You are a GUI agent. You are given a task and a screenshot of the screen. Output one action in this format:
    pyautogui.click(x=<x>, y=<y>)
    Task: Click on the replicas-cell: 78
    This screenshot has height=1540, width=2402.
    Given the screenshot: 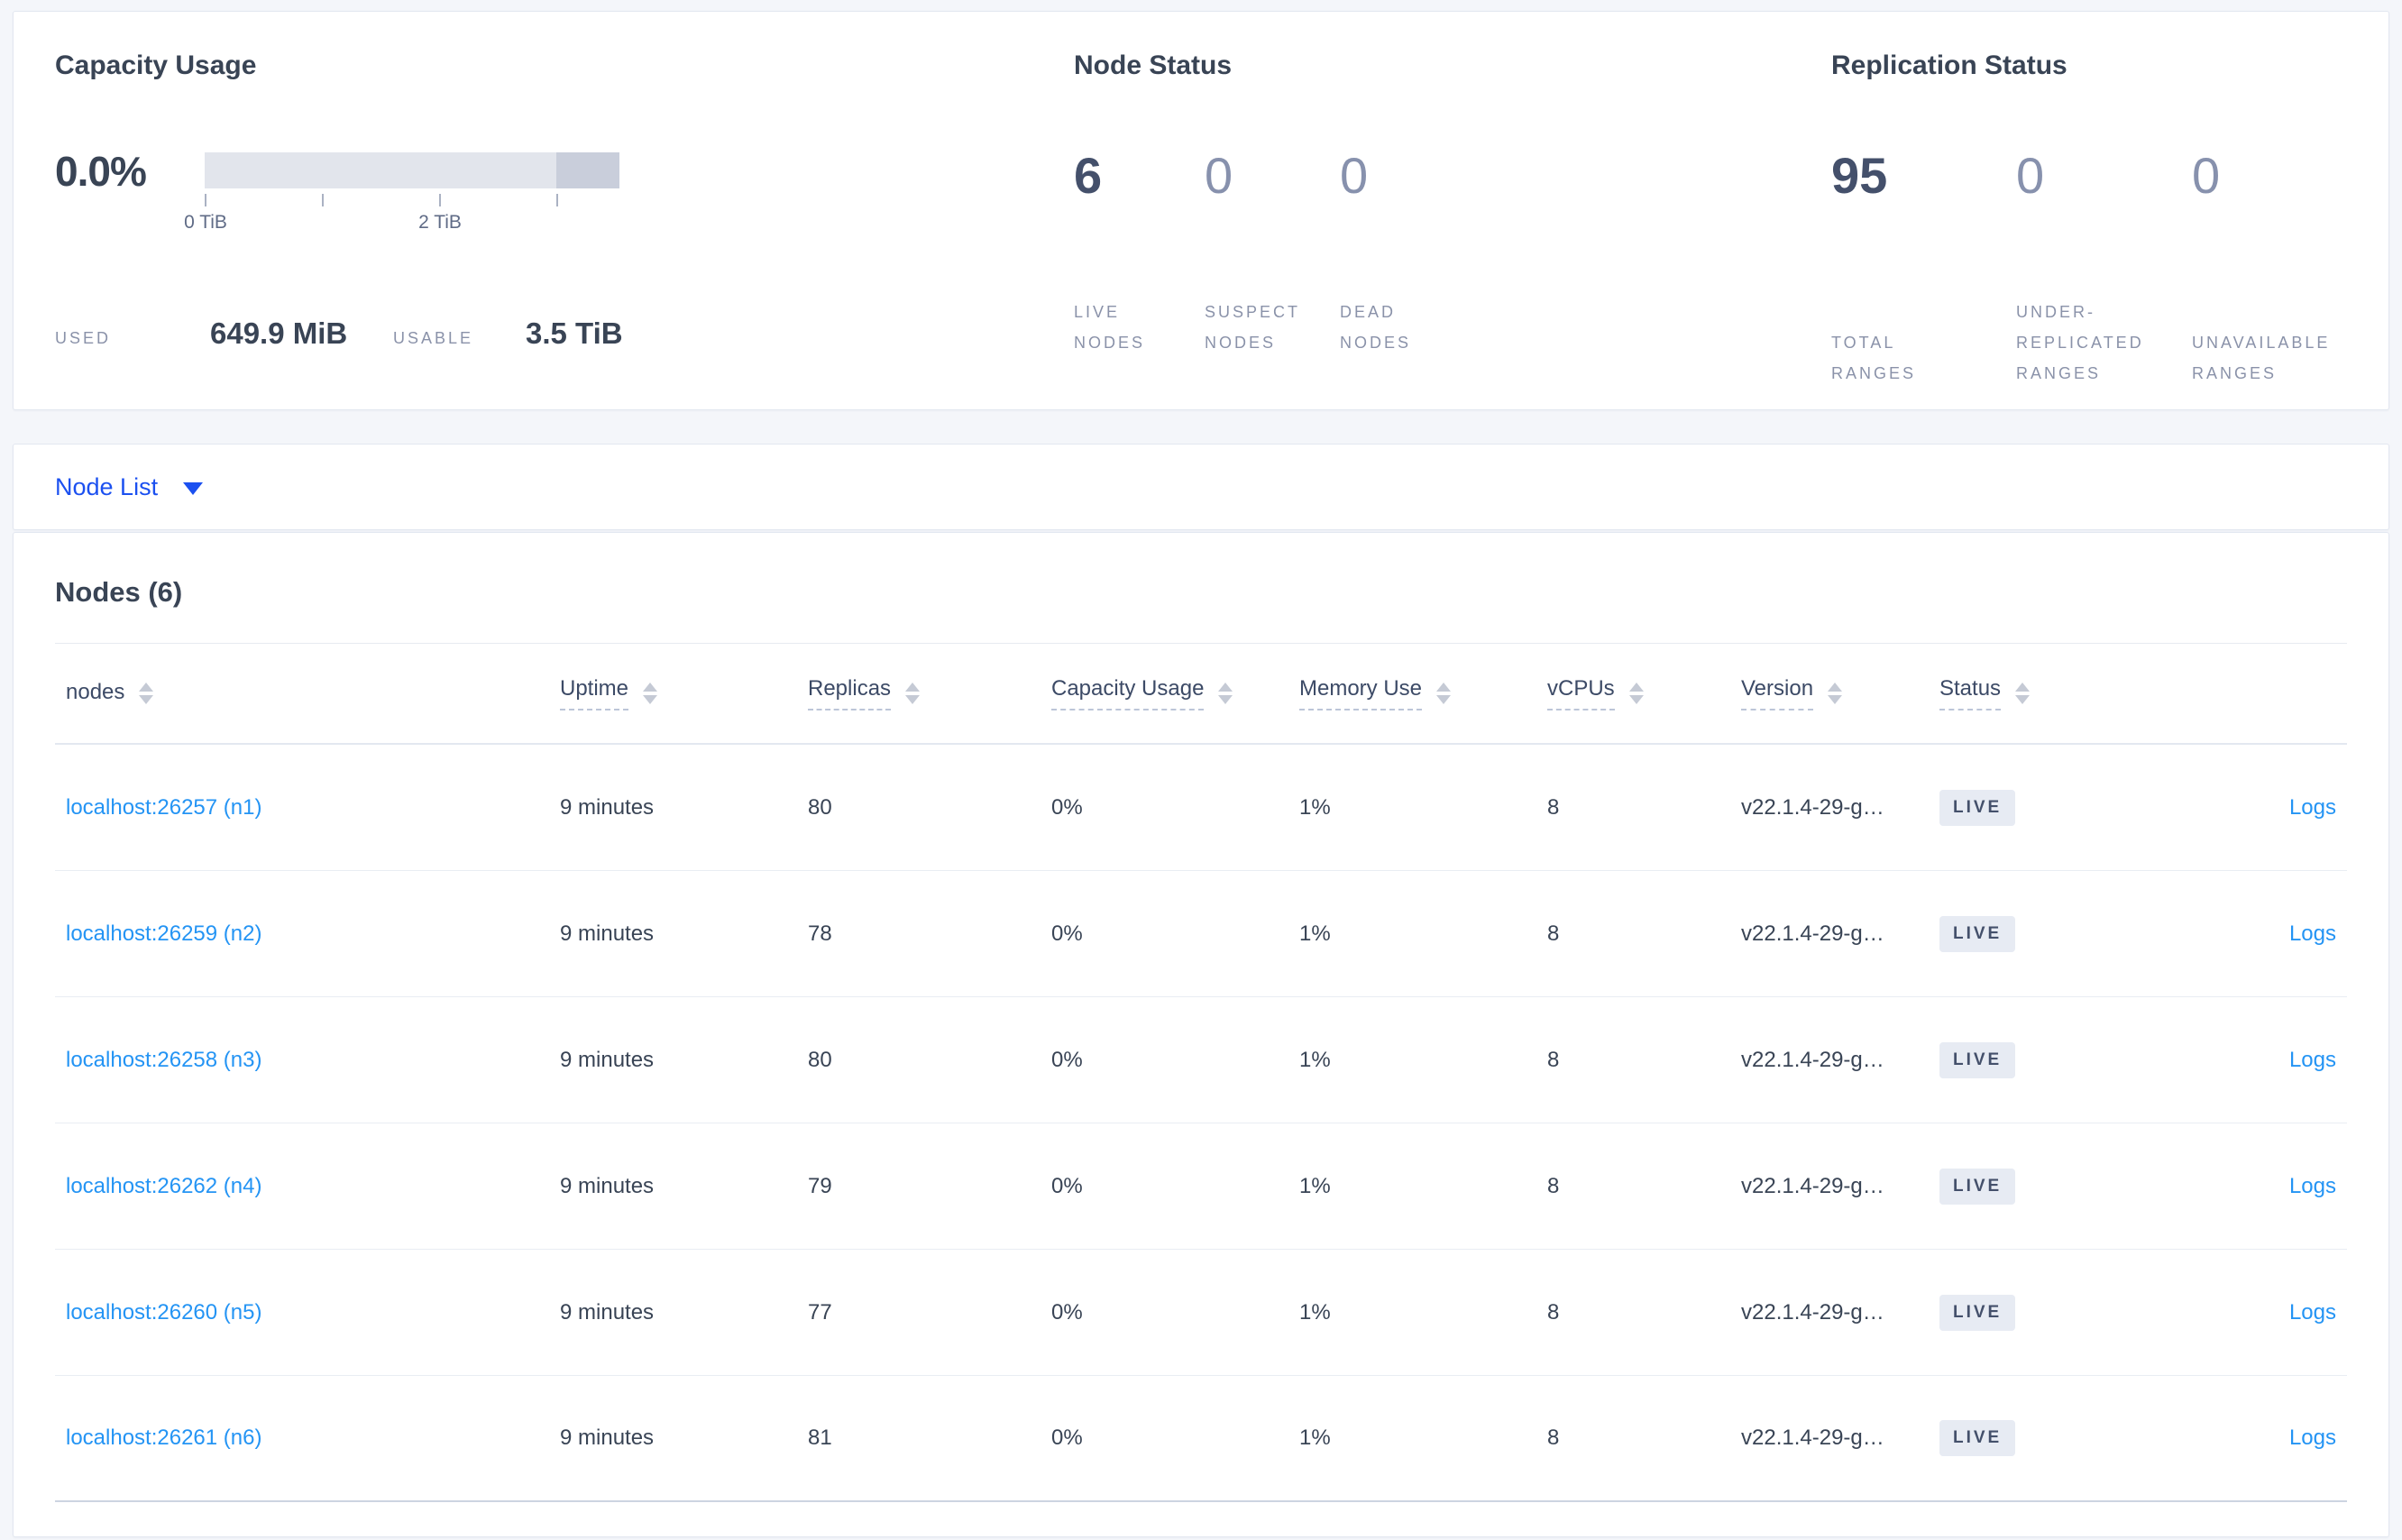 What is the action you would take?
    pyautogui.click(x=820, y=933)
    